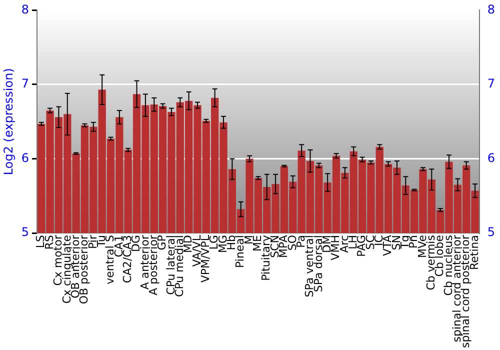 This screenshot has height=350, width=500. What do you see at coordinates (491, 232) in the screenshot?
I see `y2-tick-label: 5` at bounding box center [491, 232].